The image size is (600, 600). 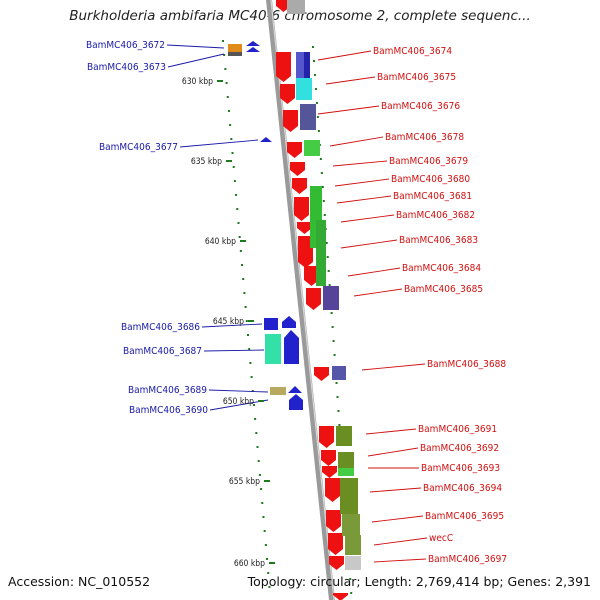 What do you see at coordinates (432, 196) in the screenshot?
I see `gene-label-right: BamMC406_3681` at bounding box center [432, 196].